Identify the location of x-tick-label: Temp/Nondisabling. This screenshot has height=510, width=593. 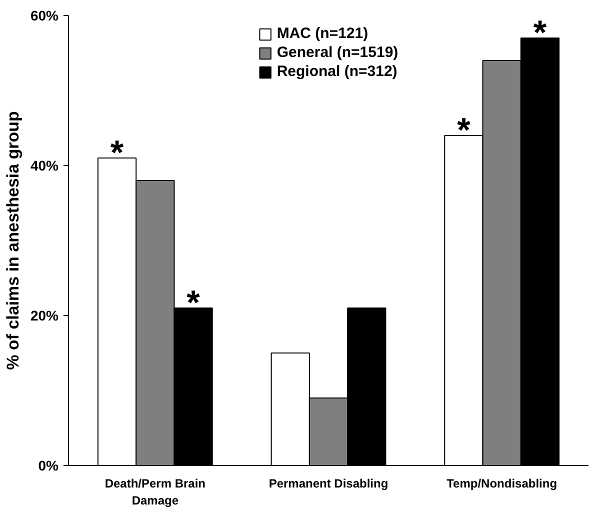
(502, 483).